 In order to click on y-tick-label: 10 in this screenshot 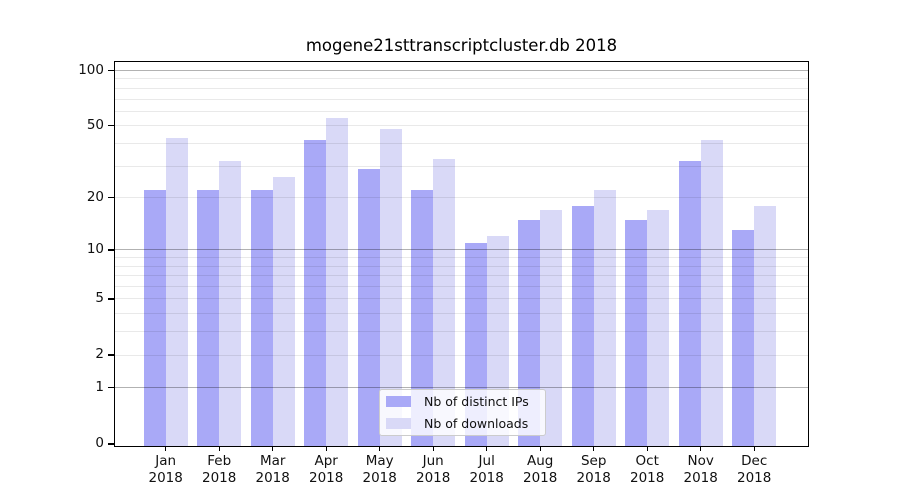, I will do `click(95, 248)`.